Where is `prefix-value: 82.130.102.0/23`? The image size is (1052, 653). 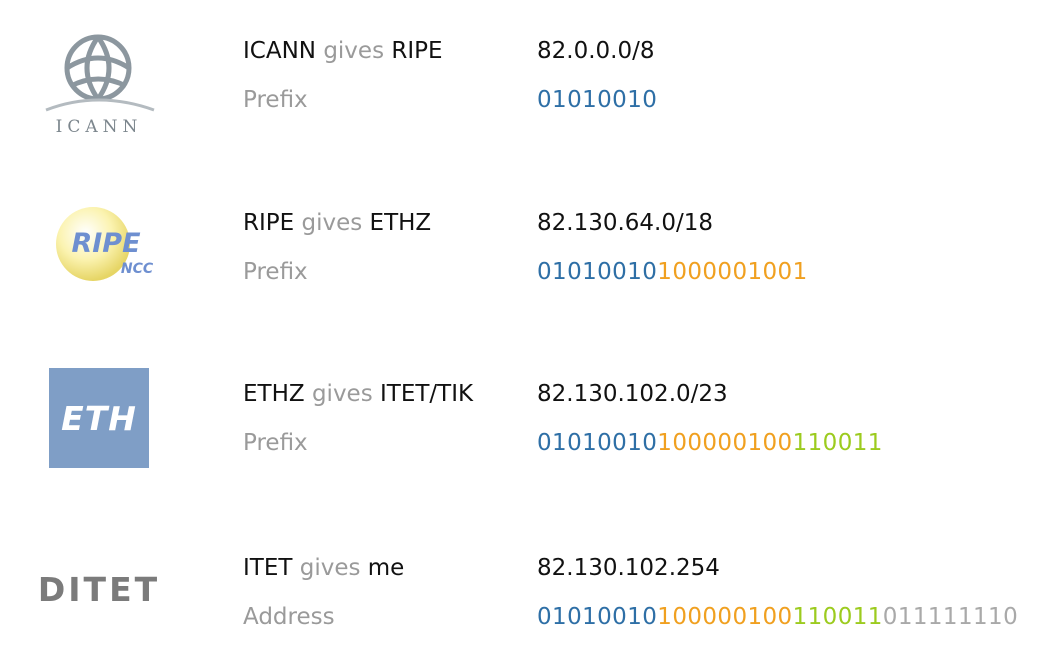
prefix-value: 82.130.102.0/23 is located at coordinates (632, 394).